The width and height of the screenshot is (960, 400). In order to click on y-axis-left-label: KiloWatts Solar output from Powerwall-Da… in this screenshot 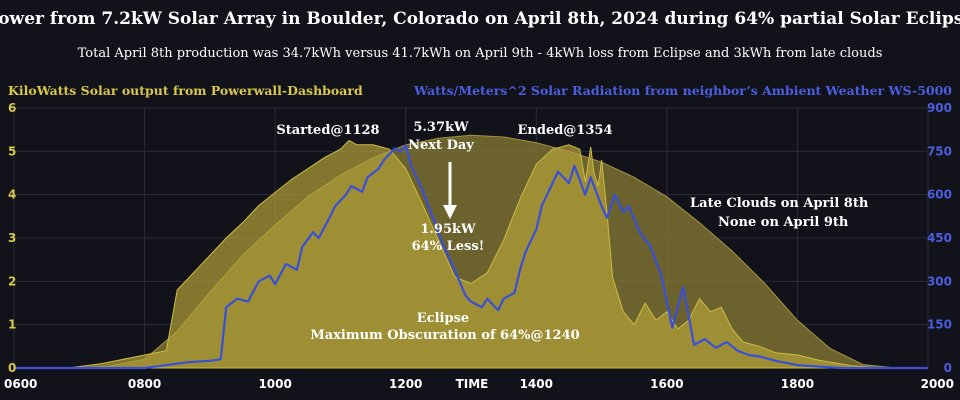, I will do `click(185, 90)`.